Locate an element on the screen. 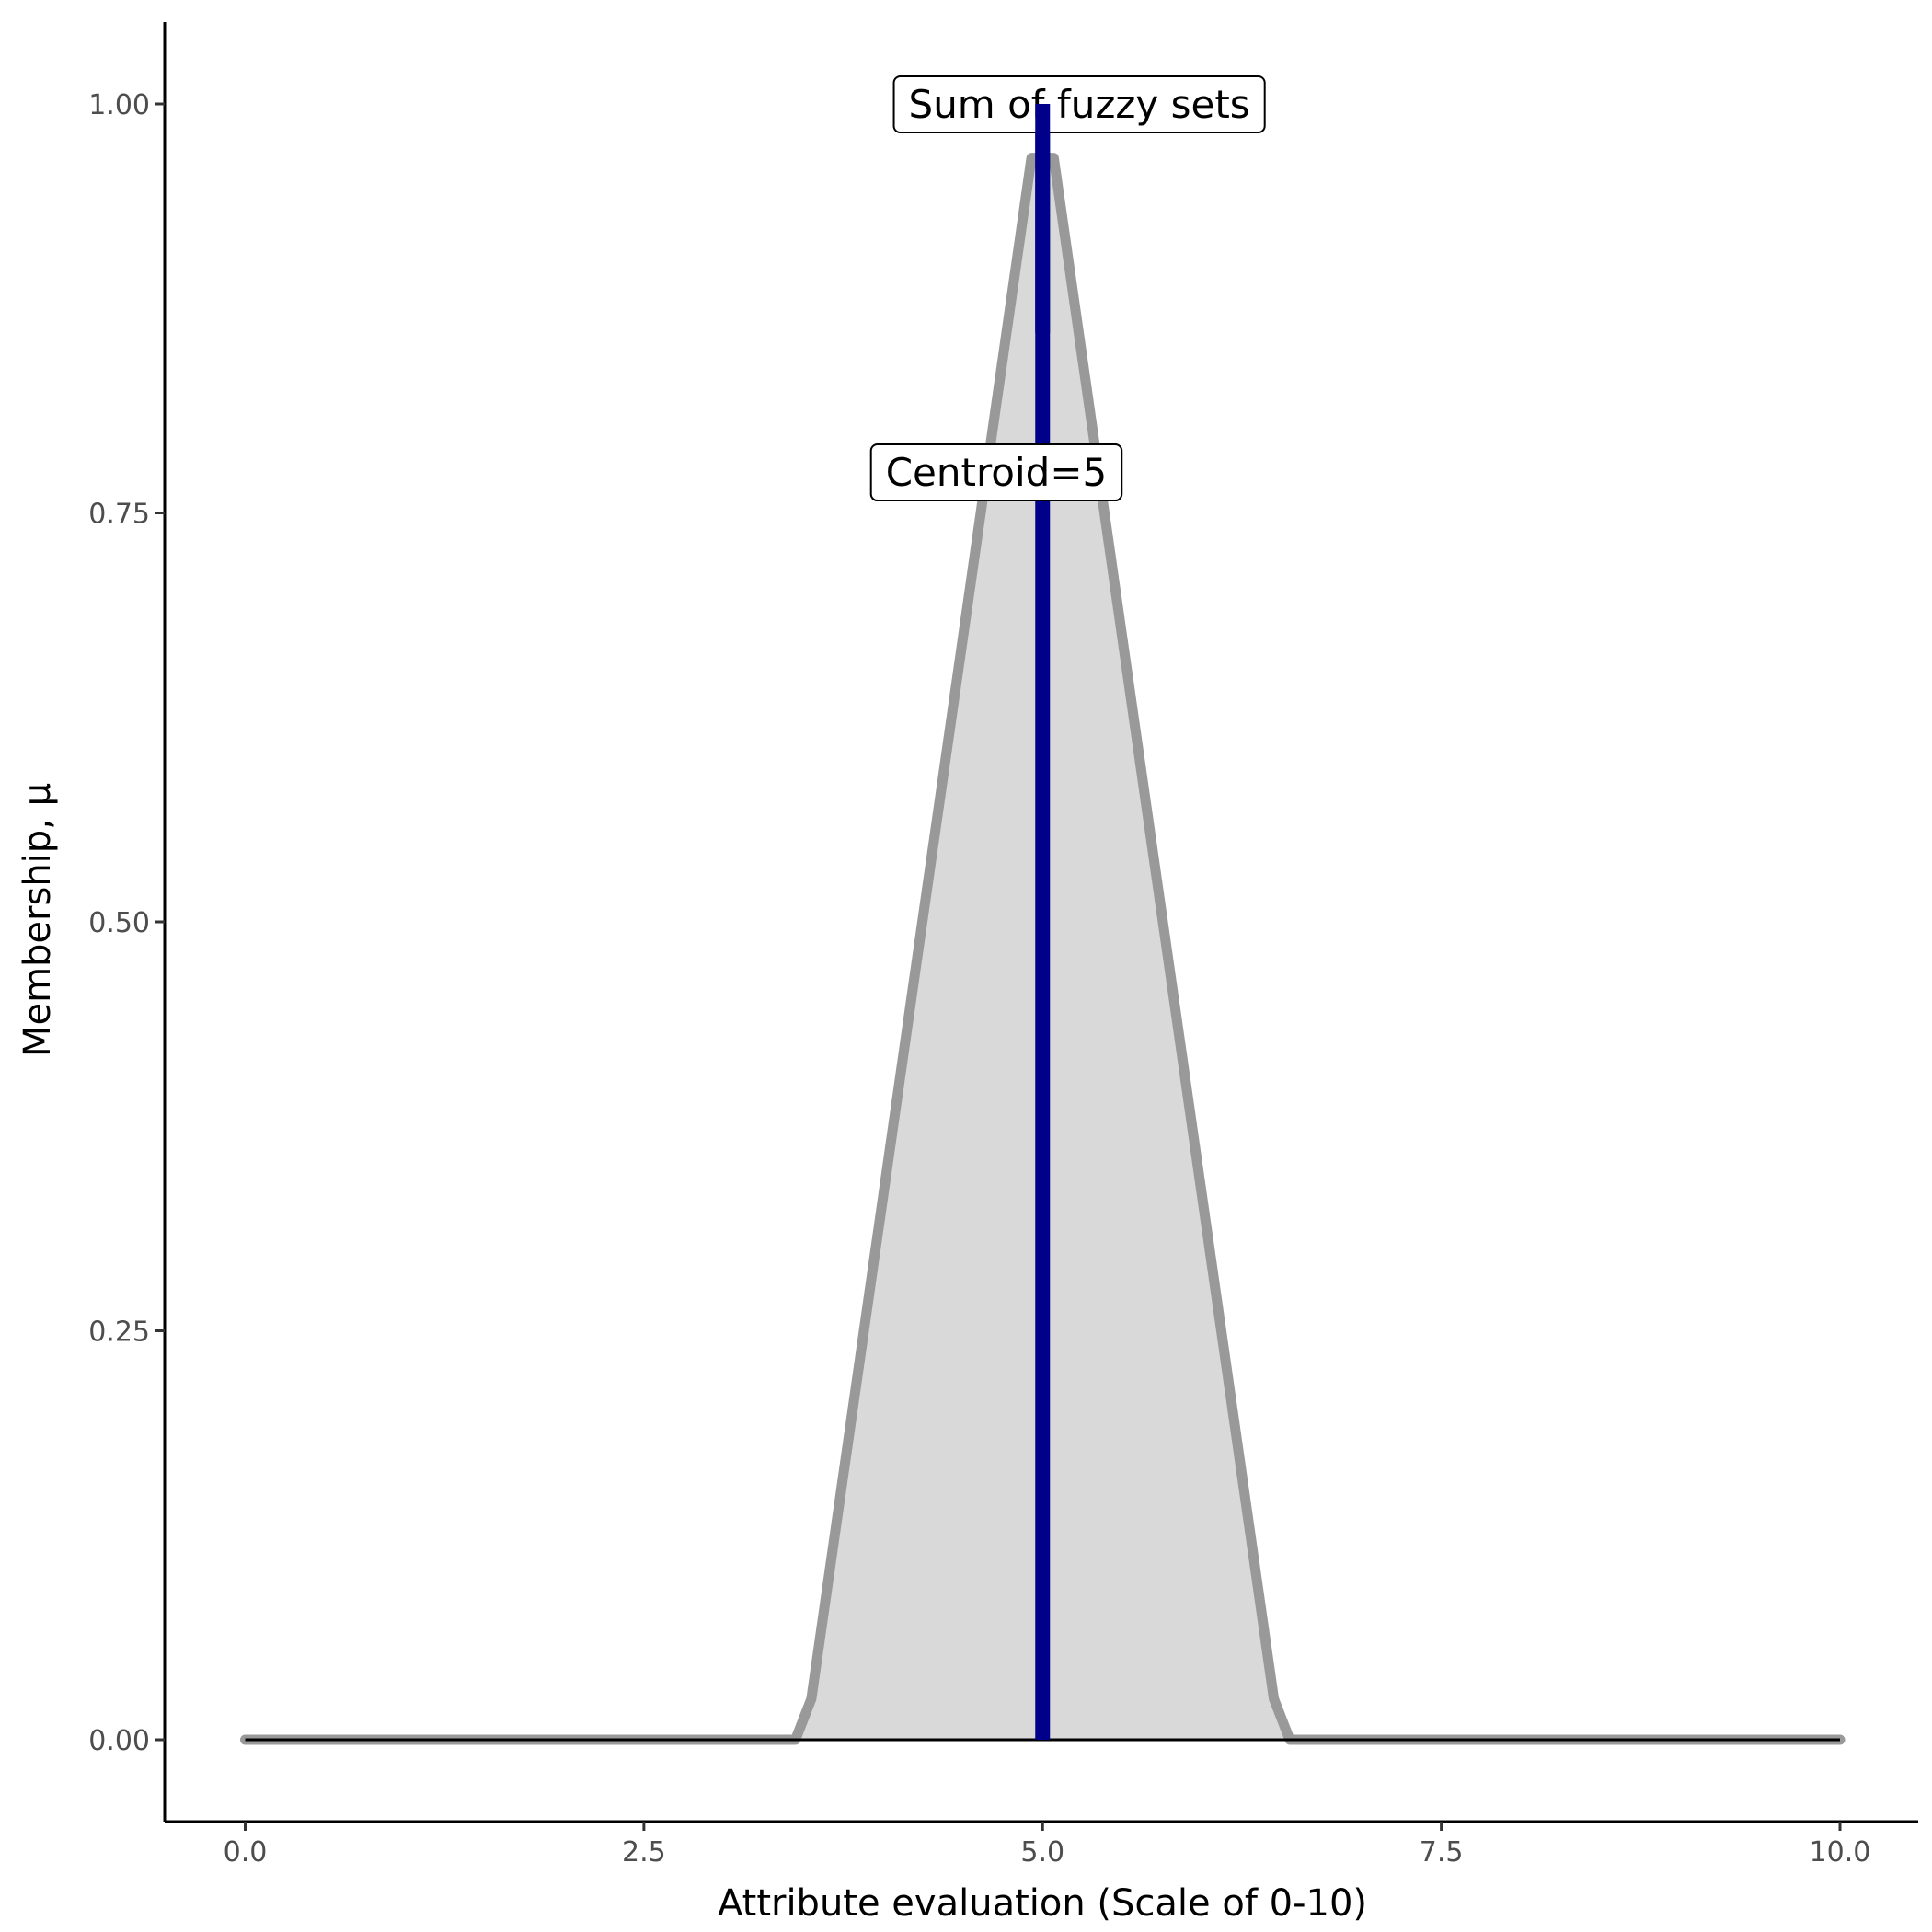 The height and width of the screenshot is (1932, 1932). annotation-text: Sum of fuzzy sets is located at coordinates (1079, 104).